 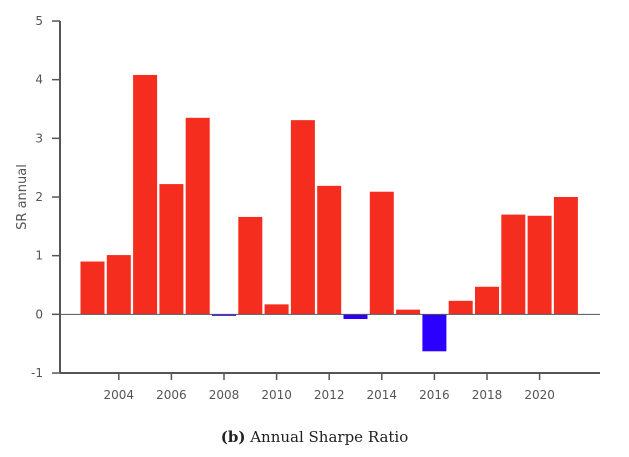 What do you see at coordinates (145, 194) in the screenshot?
I see `bar-2005` at bounding box center [145, 194].